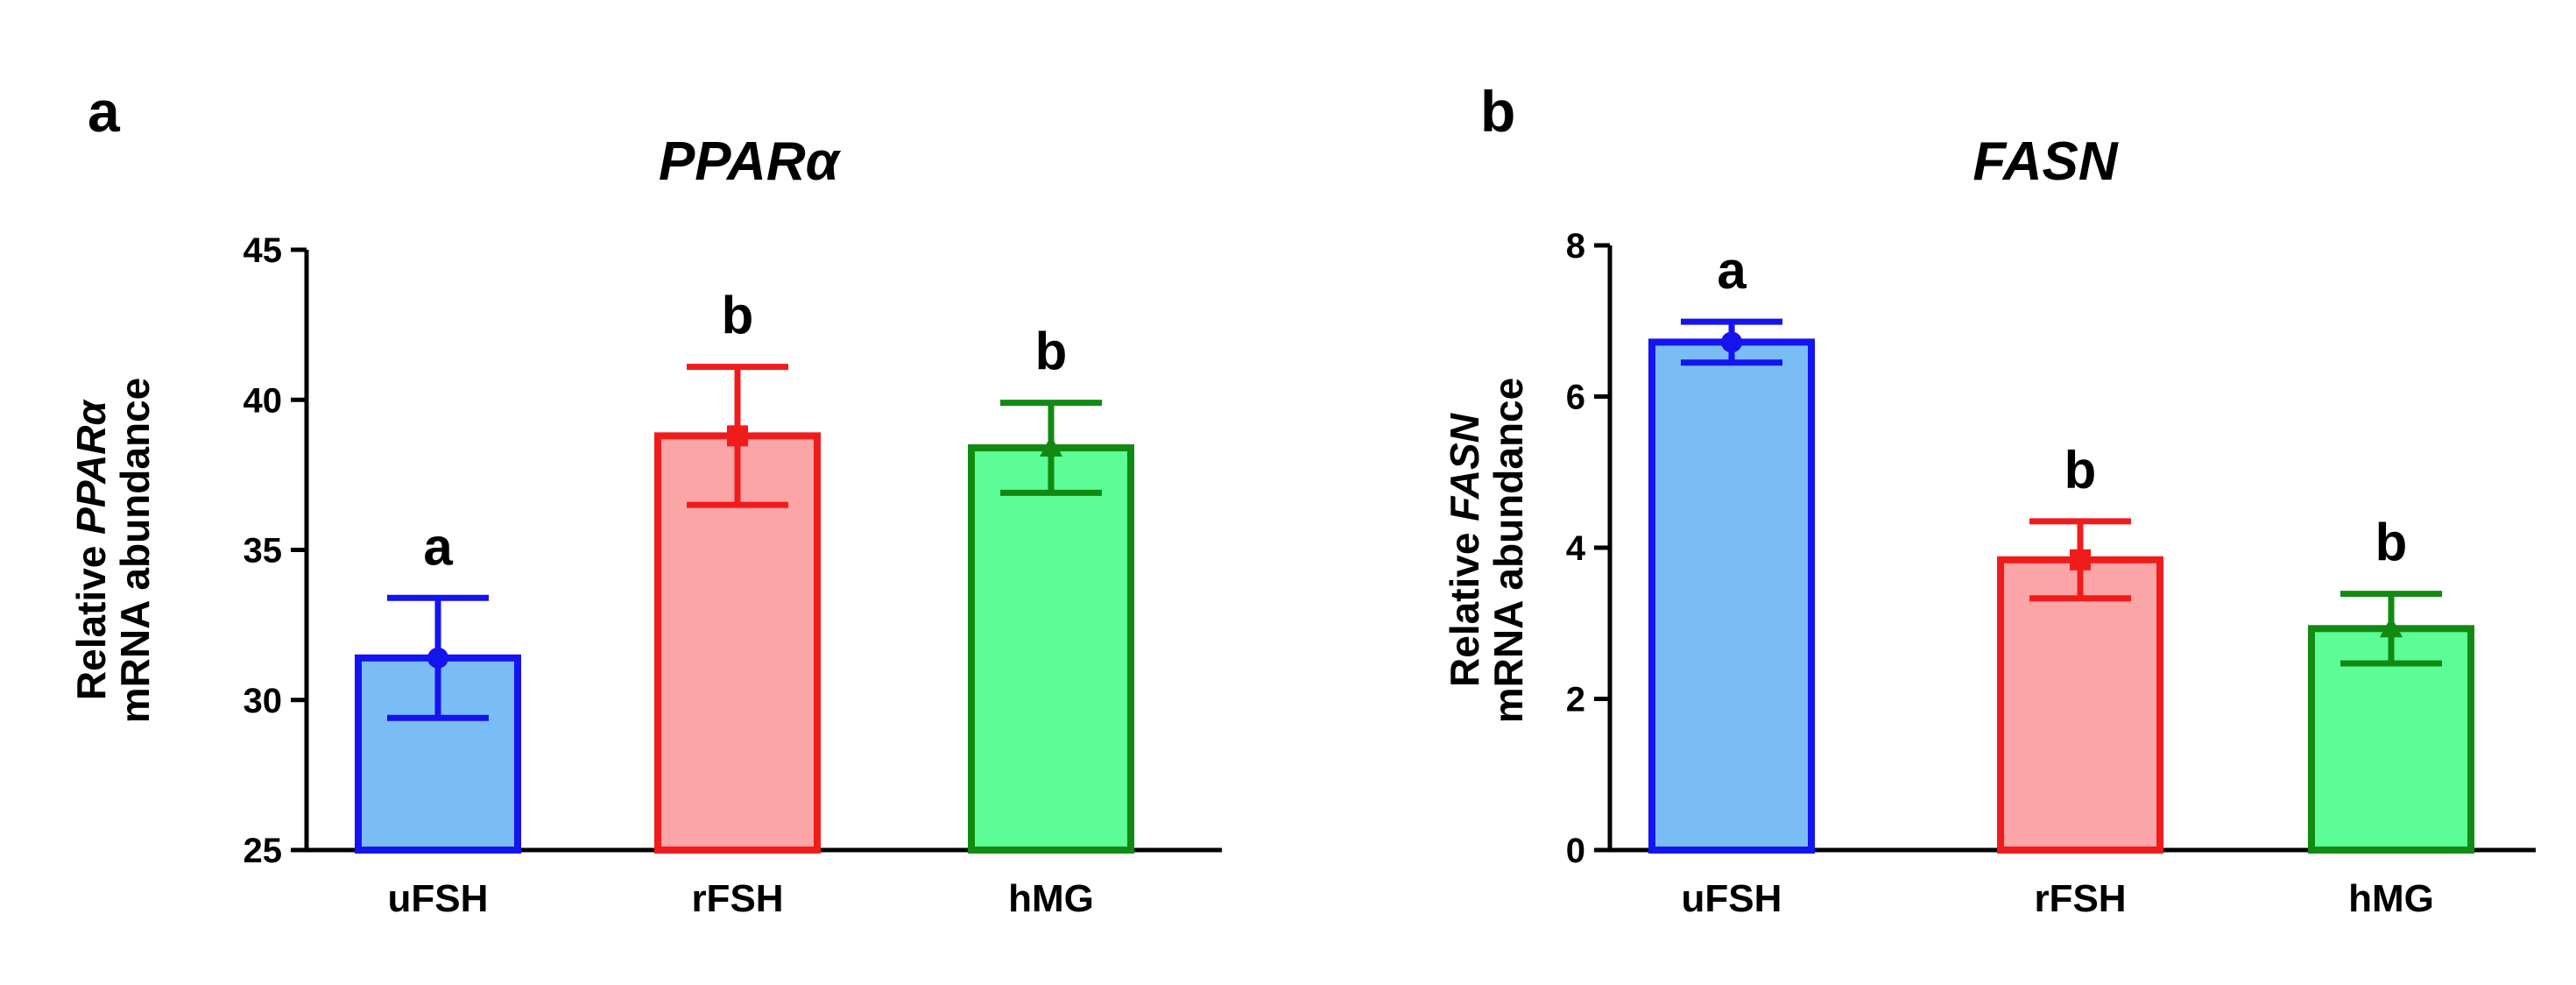  I want to click on bar-hMG, so click(1051, 649).